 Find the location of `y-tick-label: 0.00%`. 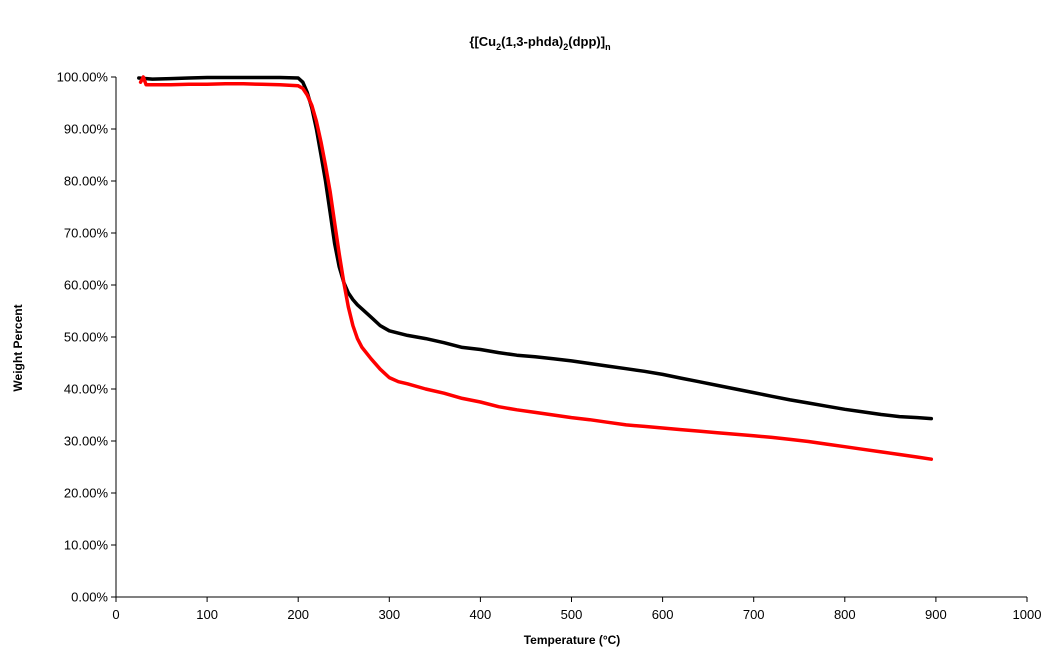

y-tick-label: 0.00% is located at coordinates (89, 597).